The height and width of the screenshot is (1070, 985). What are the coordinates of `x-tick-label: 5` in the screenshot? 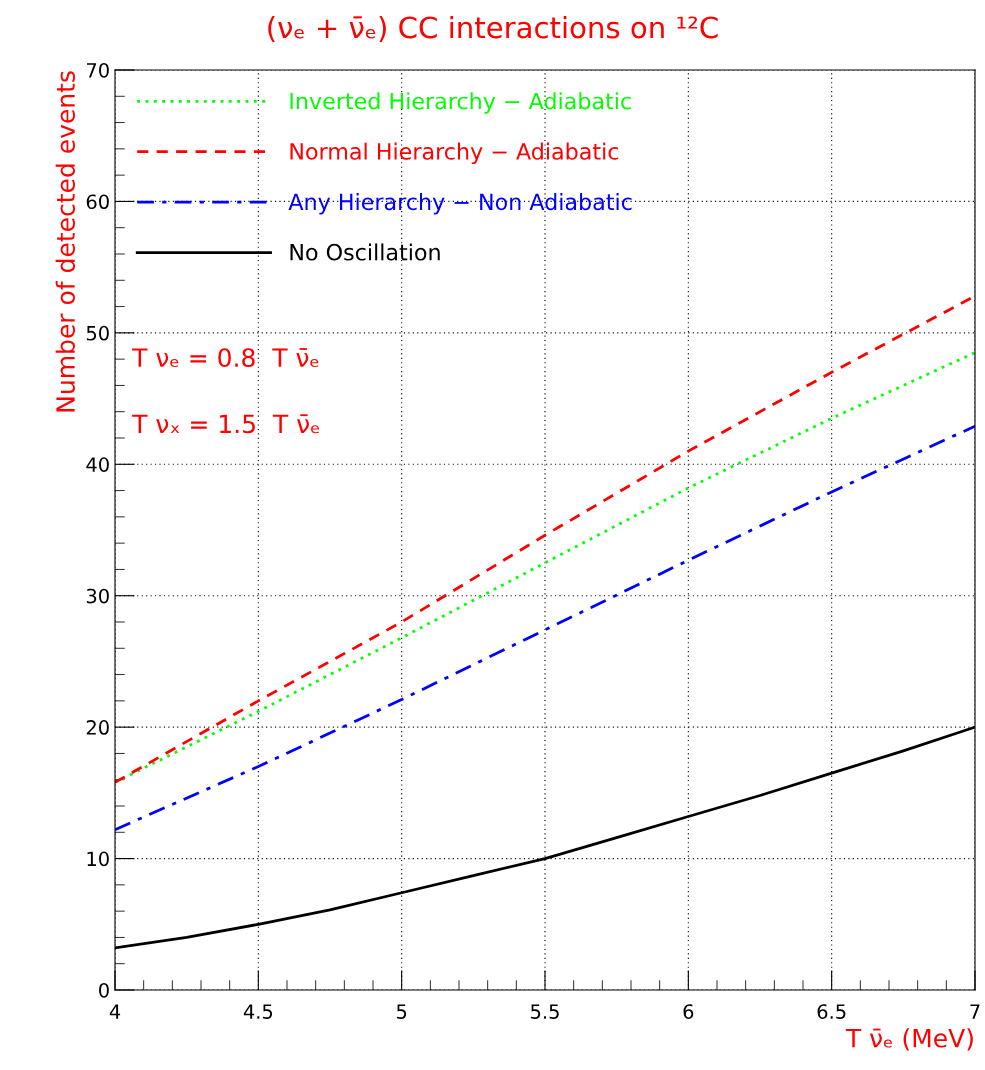 It's located at (401, 1011).